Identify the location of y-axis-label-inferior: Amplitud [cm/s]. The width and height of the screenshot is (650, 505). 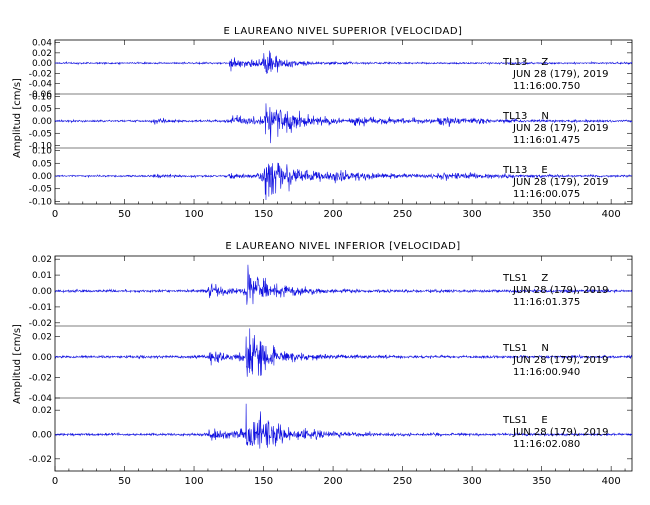
(17, 364).